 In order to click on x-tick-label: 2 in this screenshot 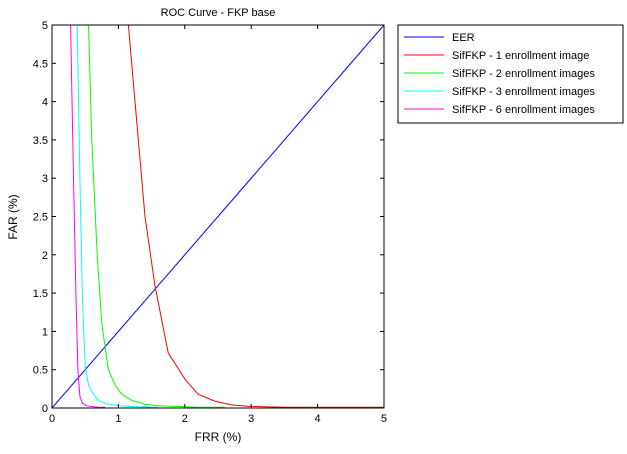, I will do `click(185, 419)`.